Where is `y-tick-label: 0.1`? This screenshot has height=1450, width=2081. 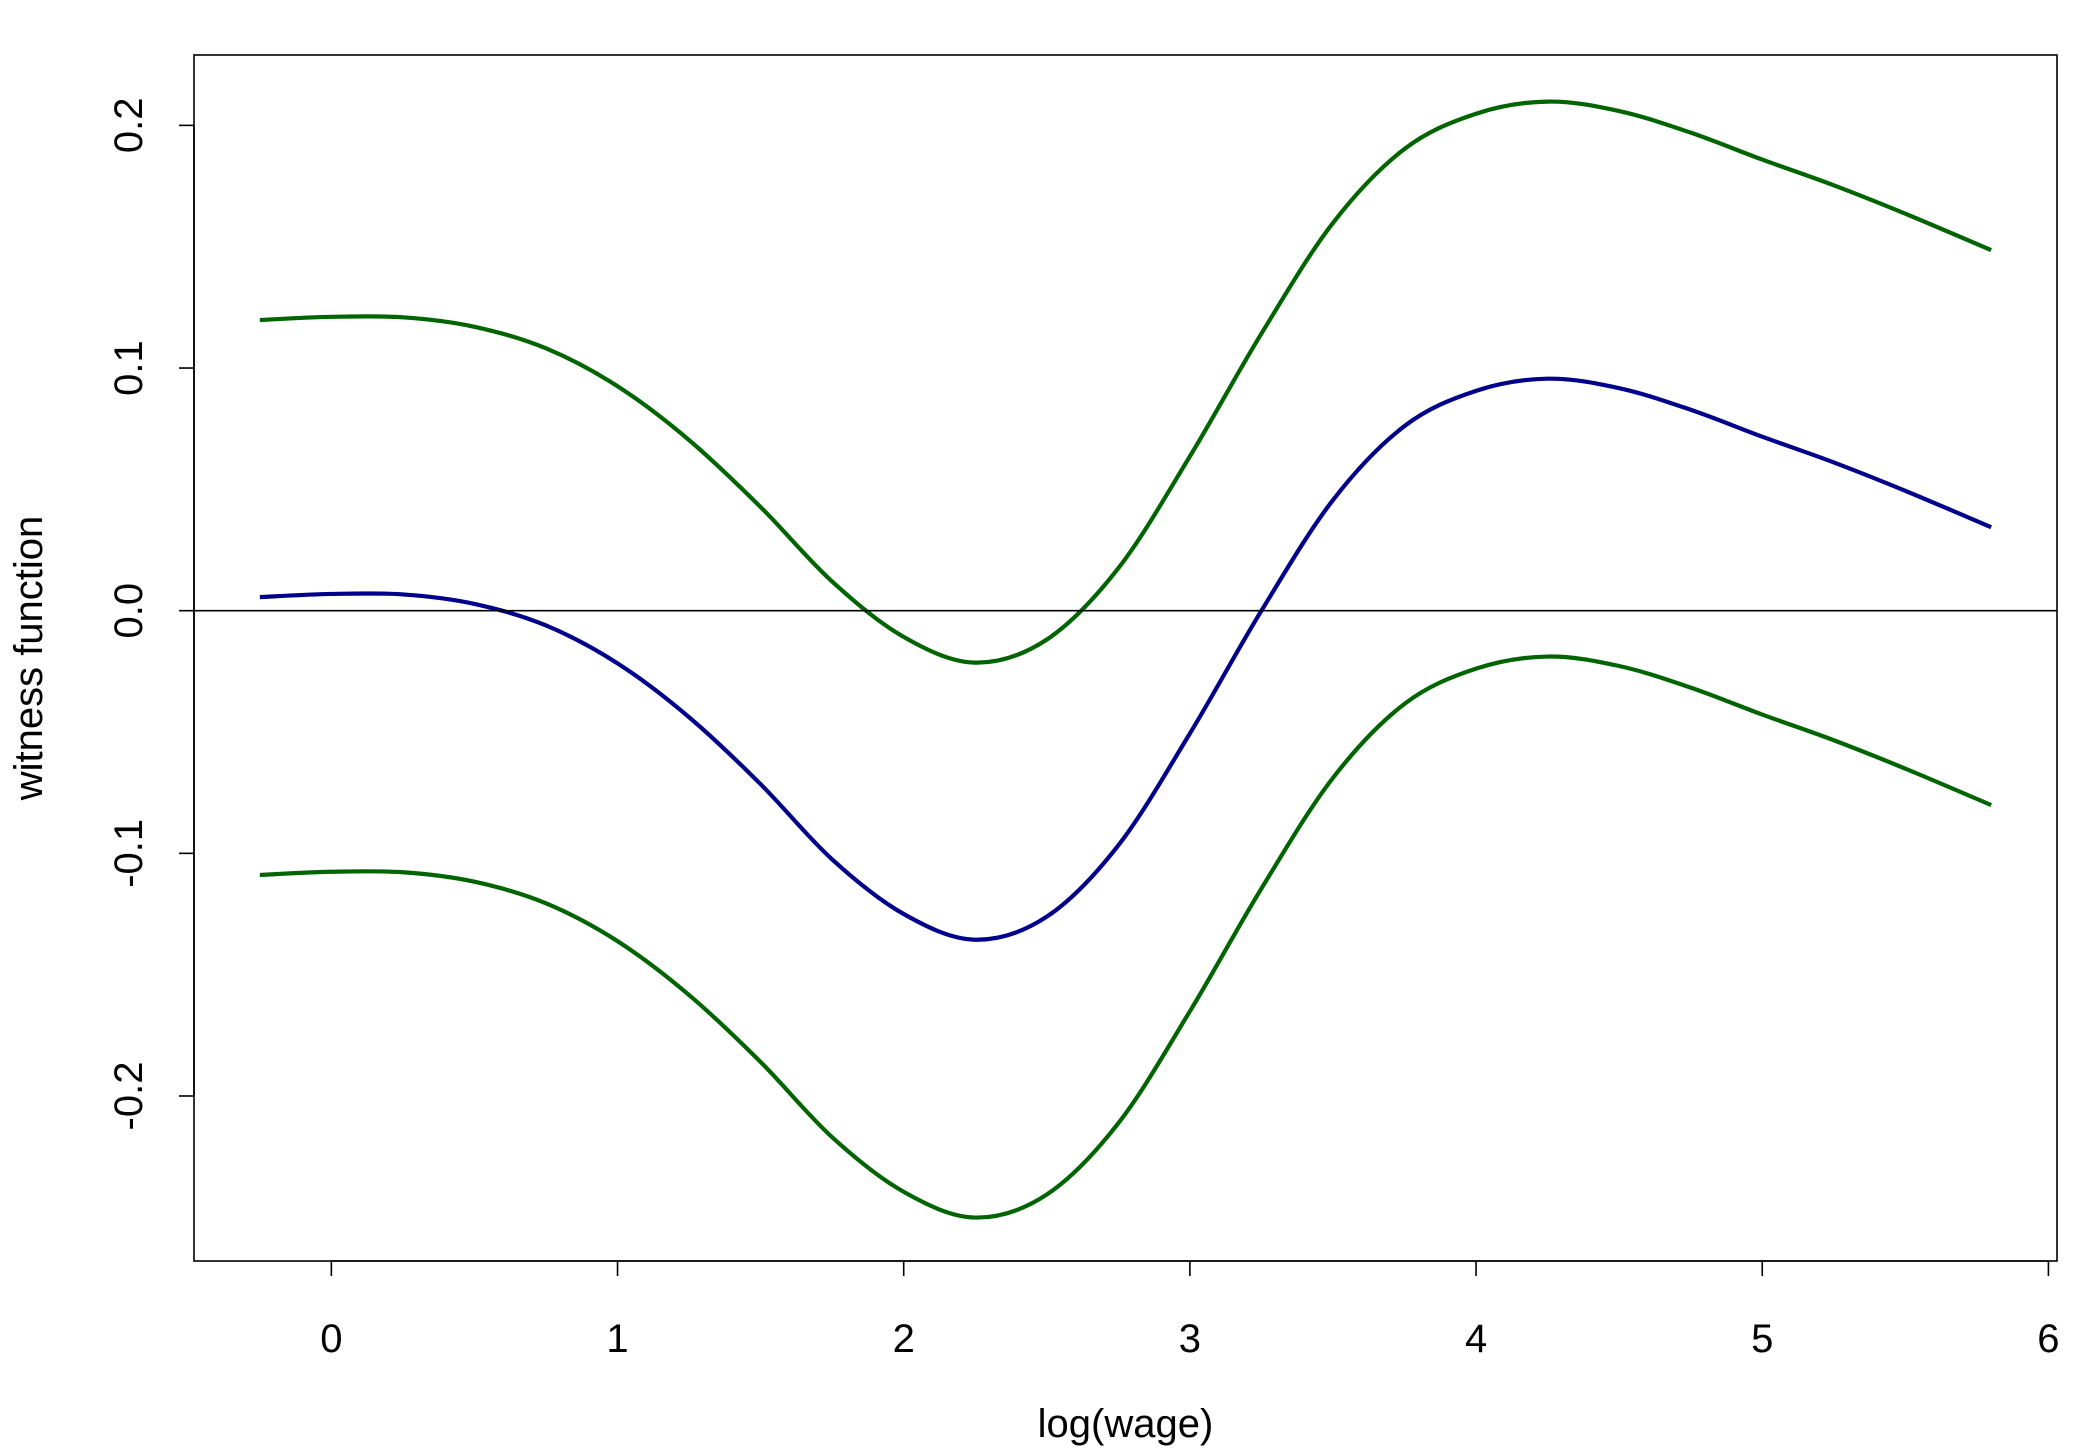 y-tick-label: 0.1 is located at coordinates (129, 368).